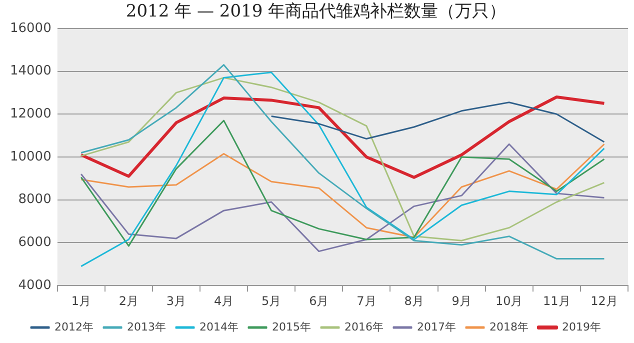 This screenshot has height=343, width=634. Describe the element at coordinates (556, 301) in the screenshot. I see `x-tick-label: 11月` at that location.